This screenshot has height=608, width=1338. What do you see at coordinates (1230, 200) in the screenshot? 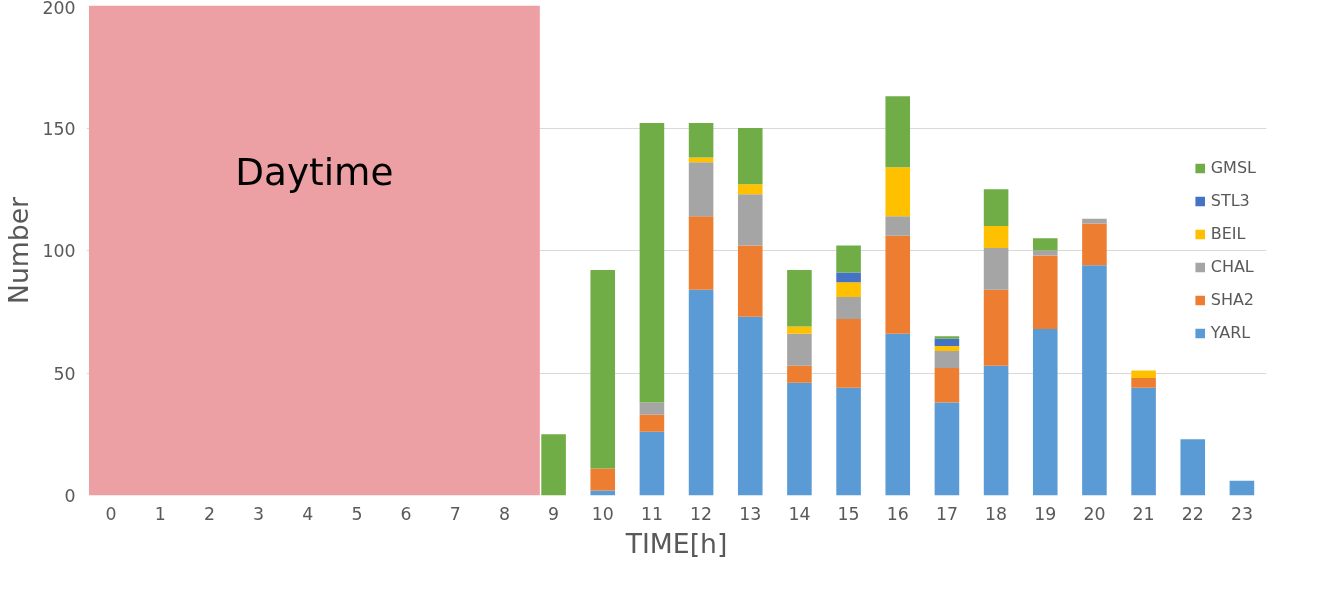
I see `legend-label: STL3` at bounding box center [1230, 200].